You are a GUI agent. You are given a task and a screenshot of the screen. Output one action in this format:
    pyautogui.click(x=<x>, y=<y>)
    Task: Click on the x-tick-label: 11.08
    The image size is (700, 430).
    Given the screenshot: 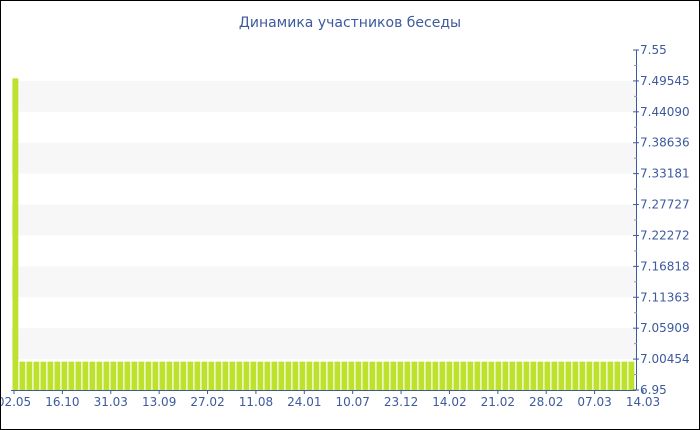 What is the action you would take?
    pyautogui.click(x=256, y=402)
    